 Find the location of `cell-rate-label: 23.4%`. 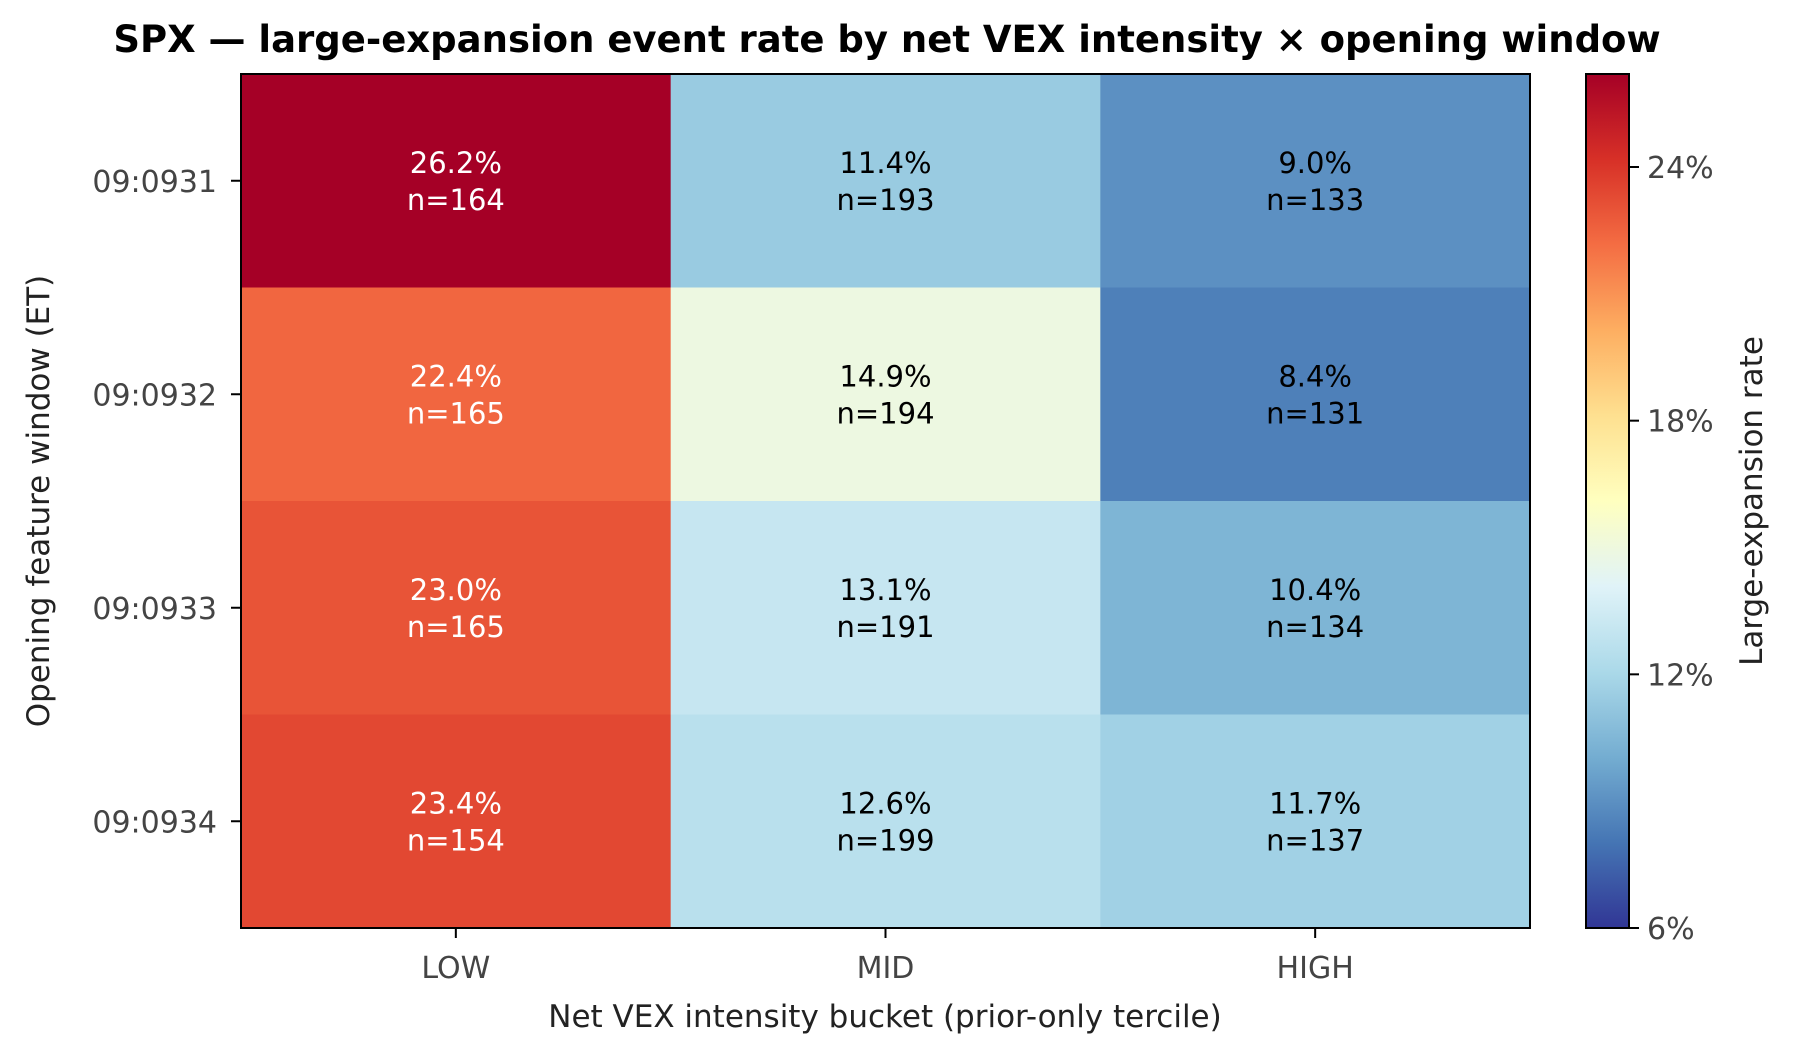

cell-rate-label: 23.4% is located at coordinates (456, 803).